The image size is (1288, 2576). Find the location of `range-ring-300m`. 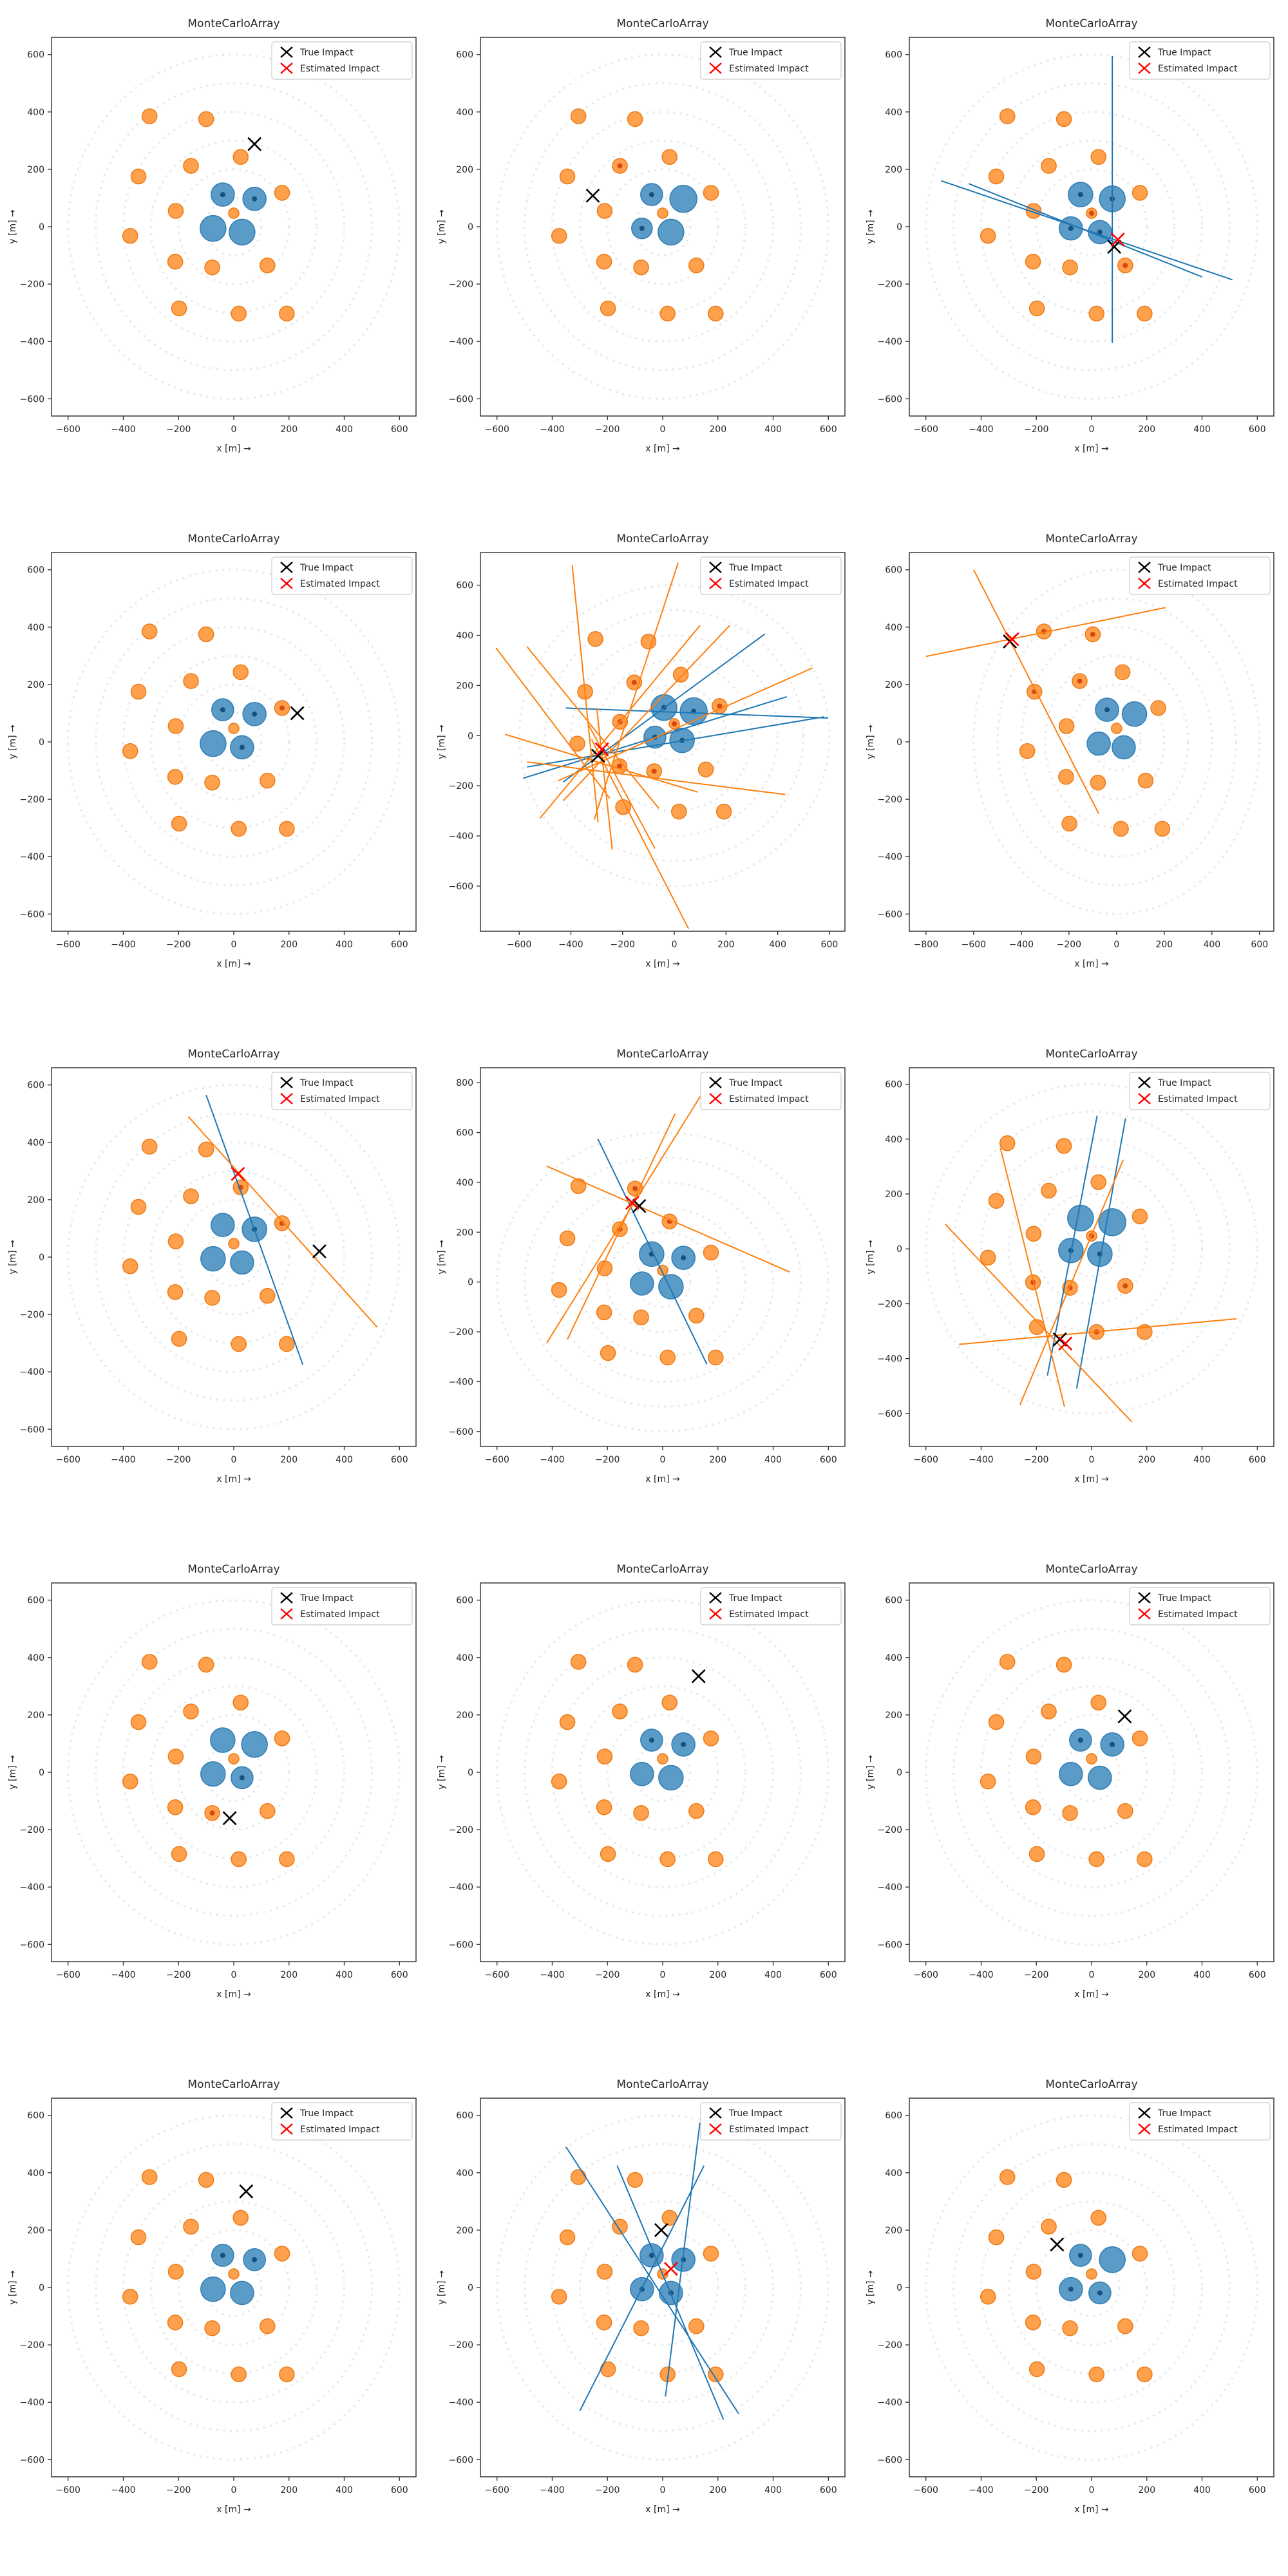

range-ring-300m is located at coordinates (233, 742).